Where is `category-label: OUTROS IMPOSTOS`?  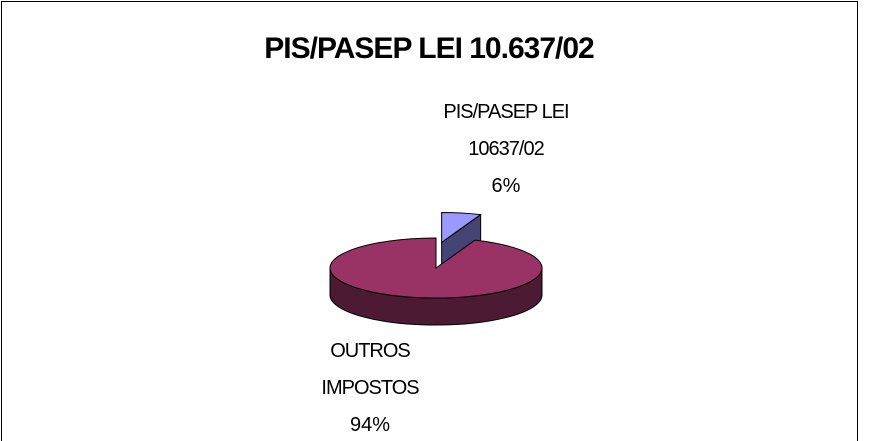
category-label: OUTROS IMPOSTOS is located at coordinates (370, 369).